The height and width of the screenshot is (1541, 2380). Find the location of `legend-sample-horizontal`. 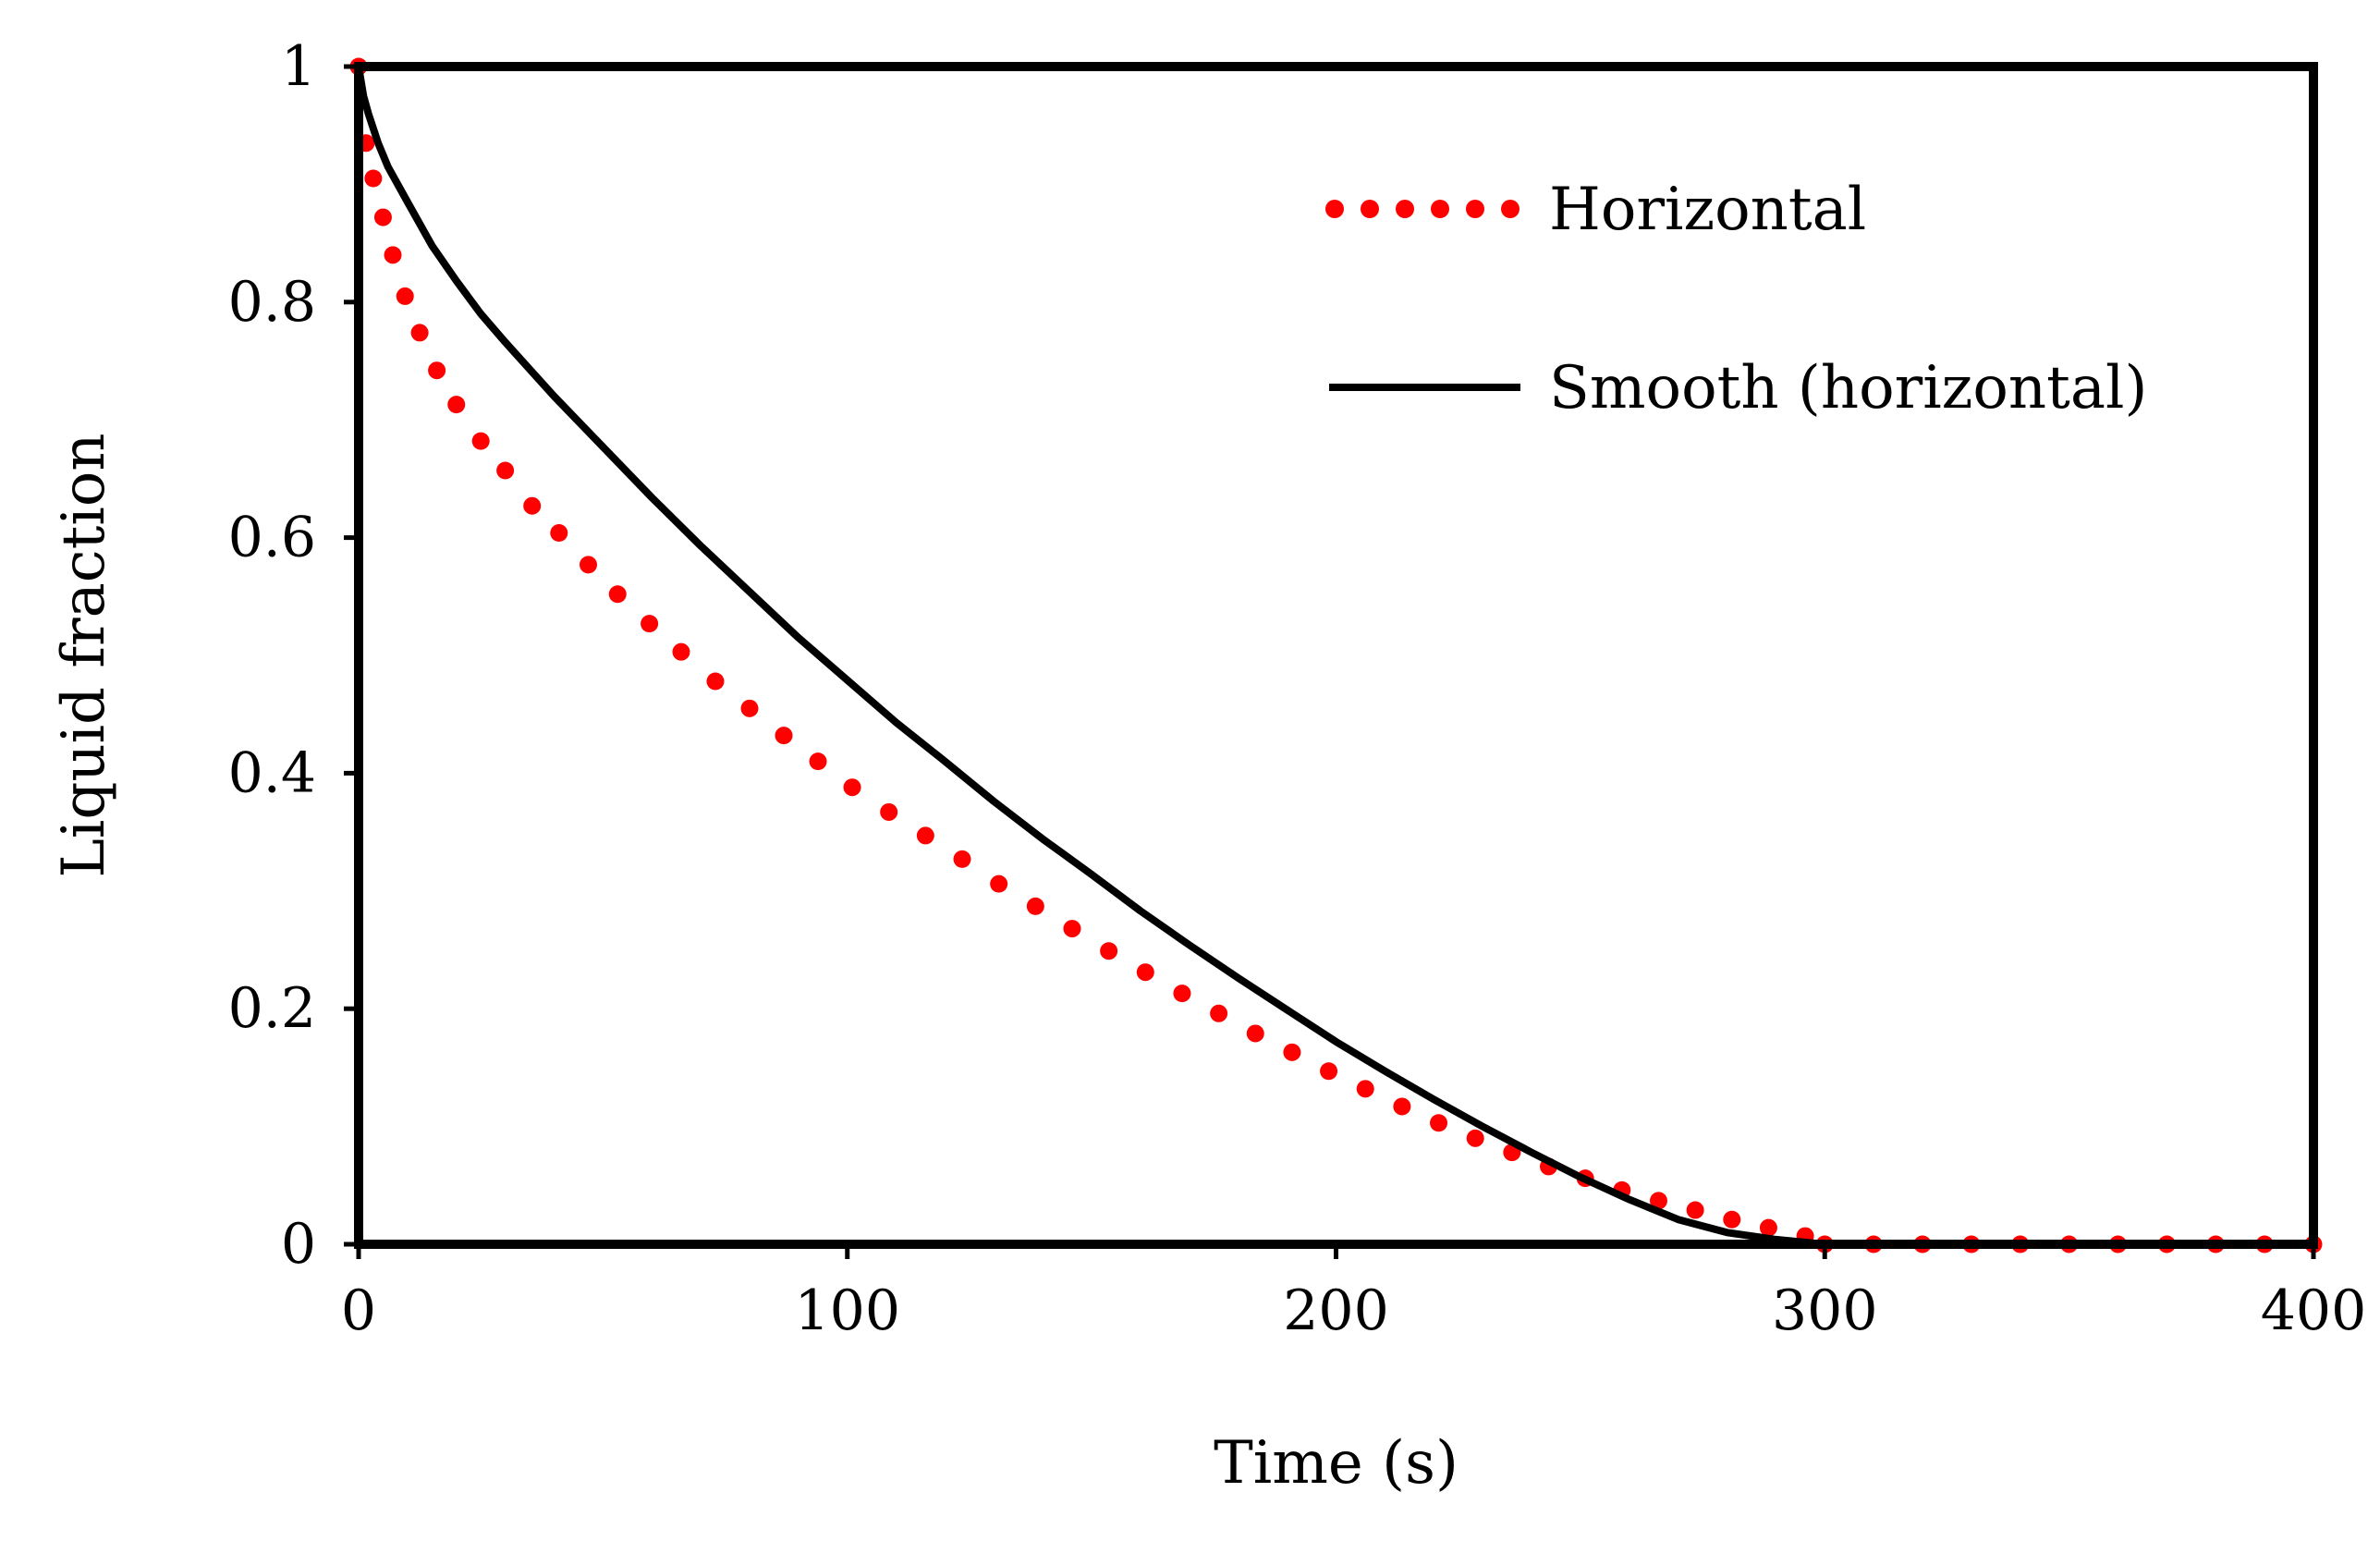

legend-sample-horizontal is located at coordinates (1422, 209).